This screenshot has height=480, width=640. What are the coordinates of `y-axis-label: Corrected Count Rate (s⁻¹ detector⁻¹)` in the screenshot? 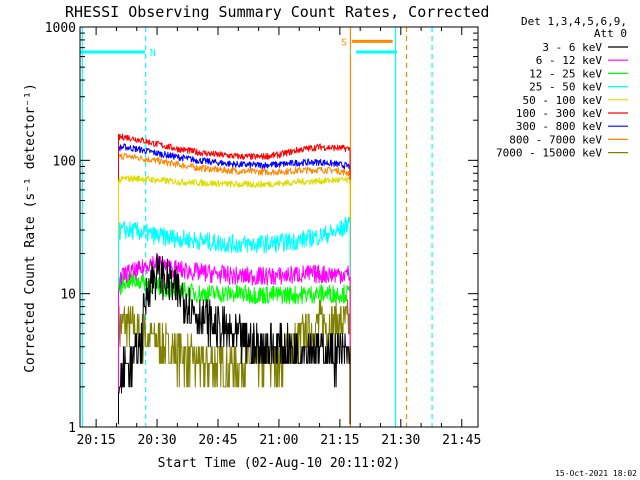 It's located at (30, 228).